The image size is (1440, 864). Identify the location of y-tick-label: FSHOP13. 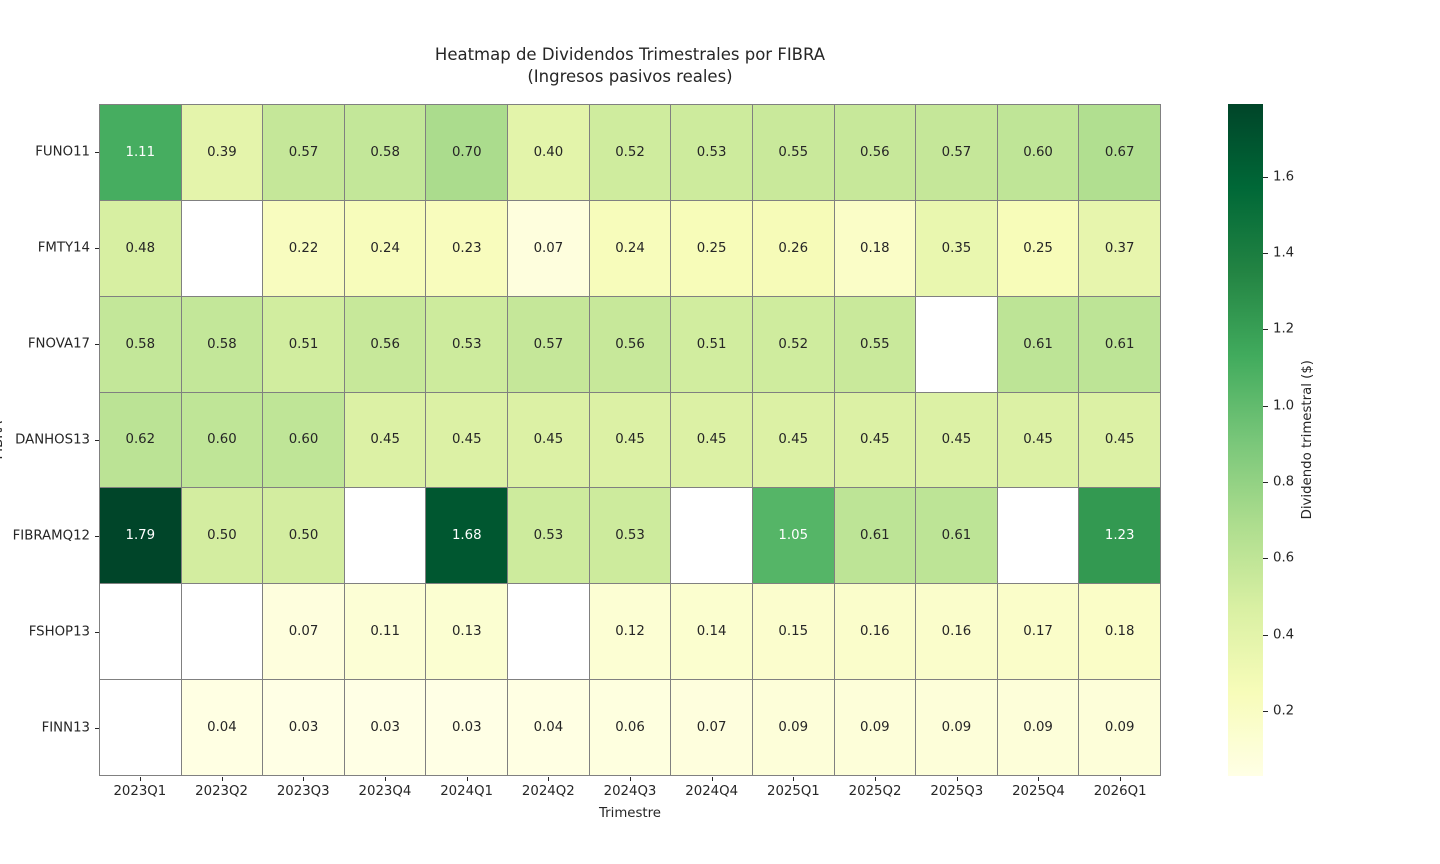
(59, 632).